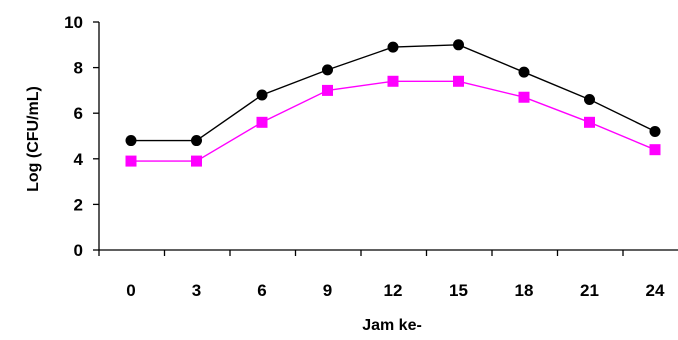 The image size is (678, 340). Describe the element at coordinates (589, 290) in the screenshot. I see `x-tick-label: 21` at that location.